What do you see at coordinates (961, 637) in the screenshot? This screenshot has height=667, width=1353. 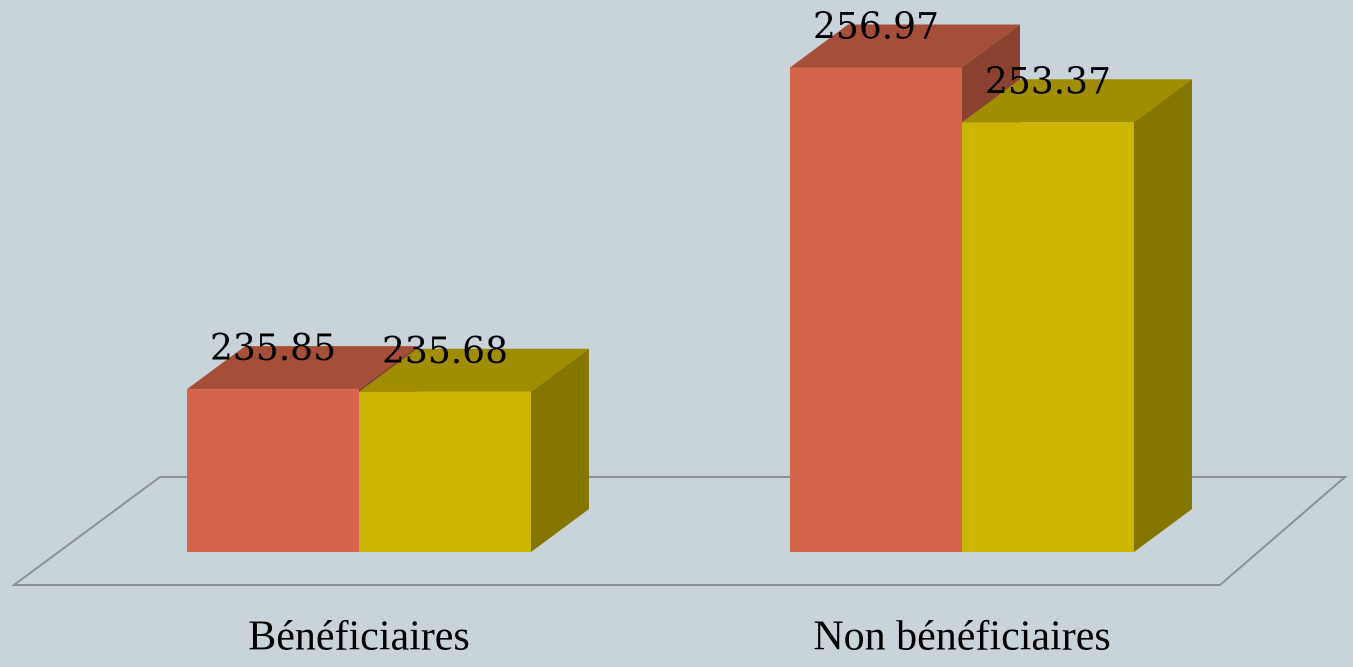 I see `x-tick-label: Non bénéficiaires` at bounding box center [961, 637].